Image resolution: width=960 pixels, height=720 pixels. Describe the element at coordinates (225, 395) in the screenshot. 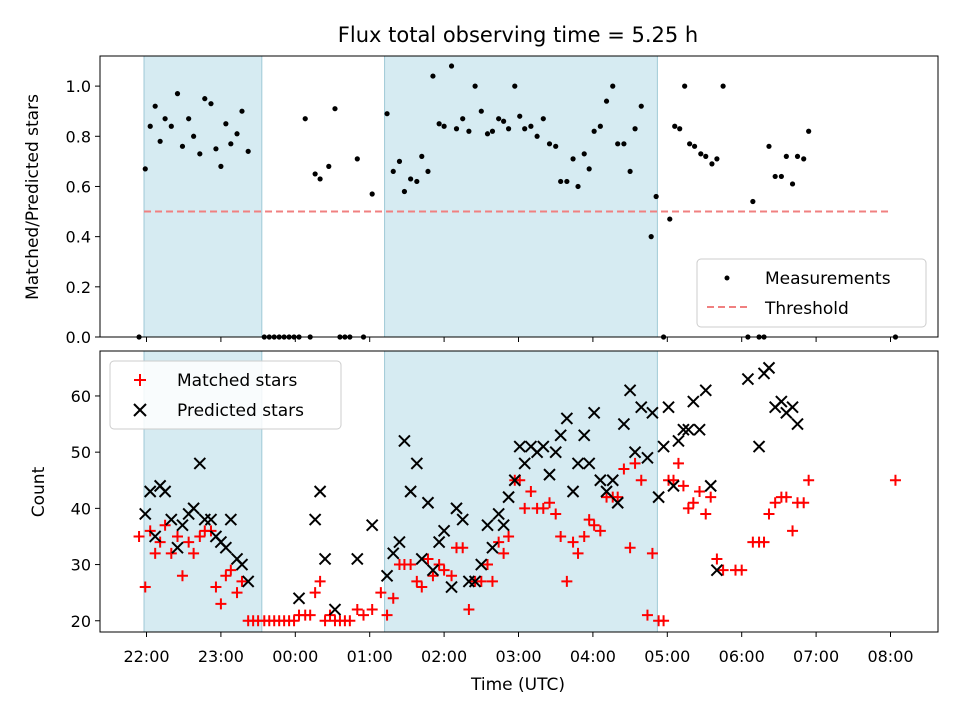

I see `bottom-legend: Matched stars Predicted stars` at that location.